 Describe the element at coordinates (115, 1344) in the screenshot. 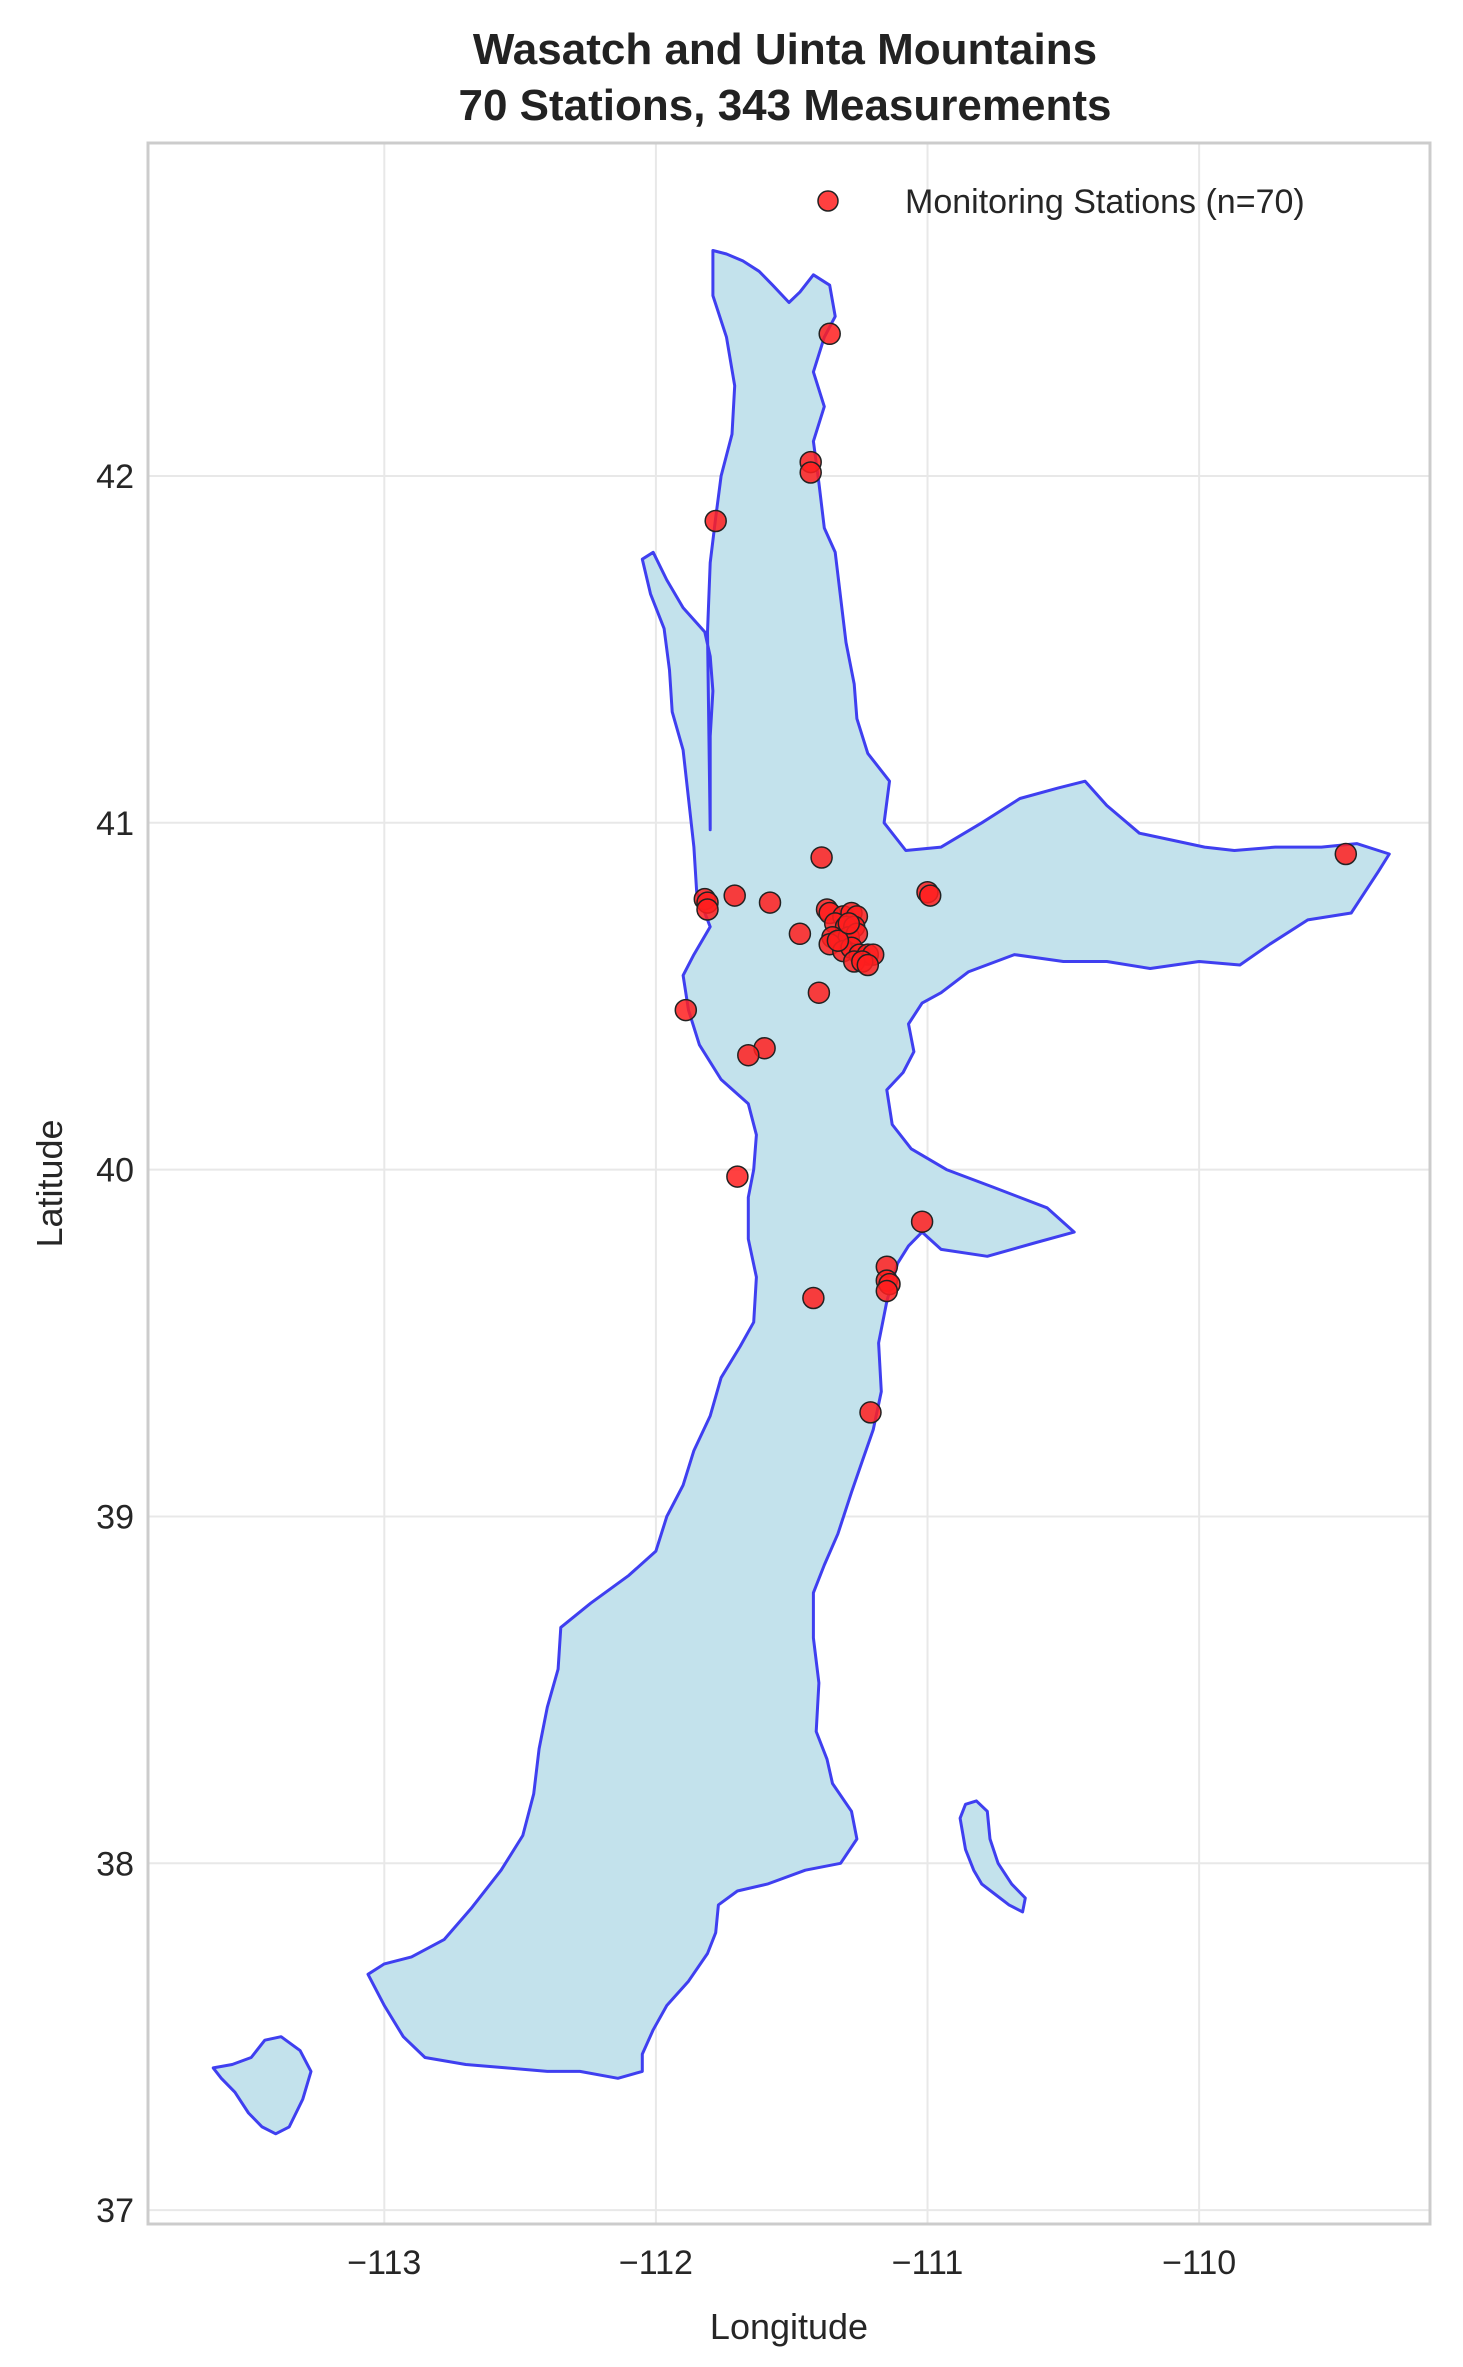

I see `y-tick-labels: 37 38 39 40 41 42` at that location.